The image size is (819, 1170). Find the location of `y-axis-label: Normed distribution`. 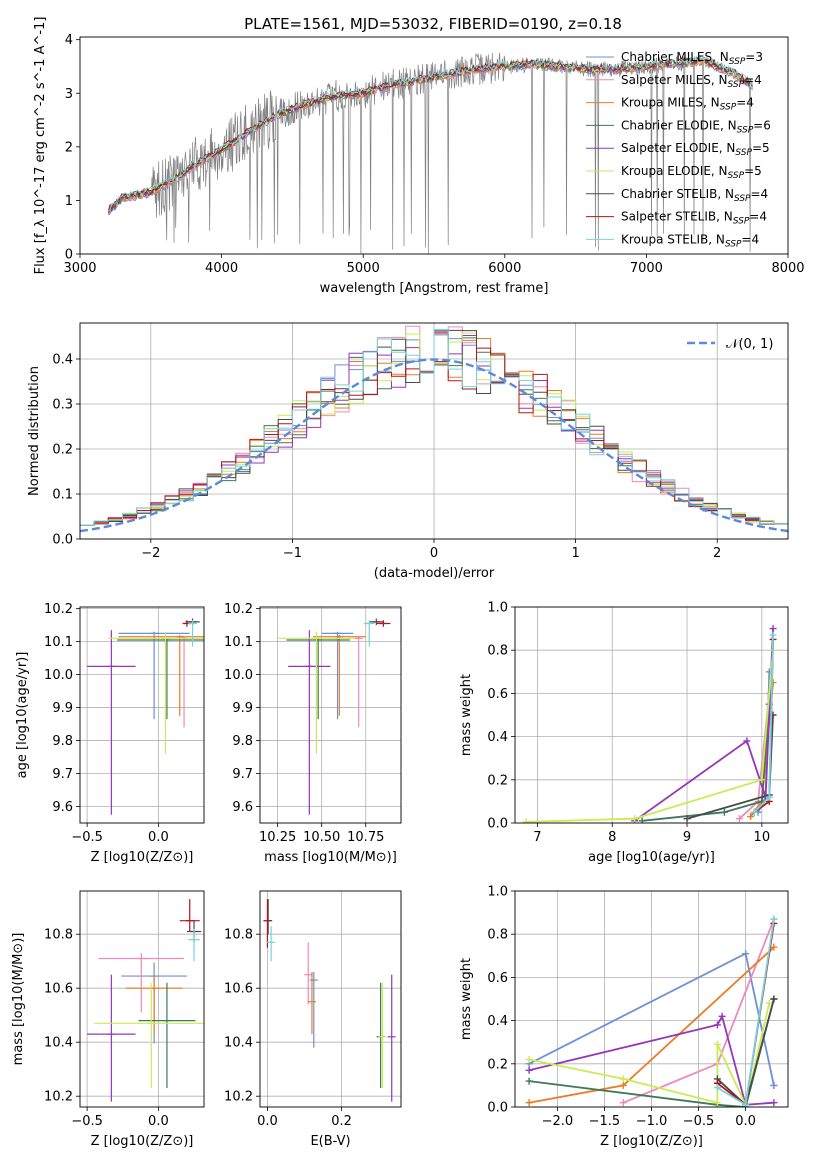

y-axis-label: Normed distribution is located at coordinates (34, 431).